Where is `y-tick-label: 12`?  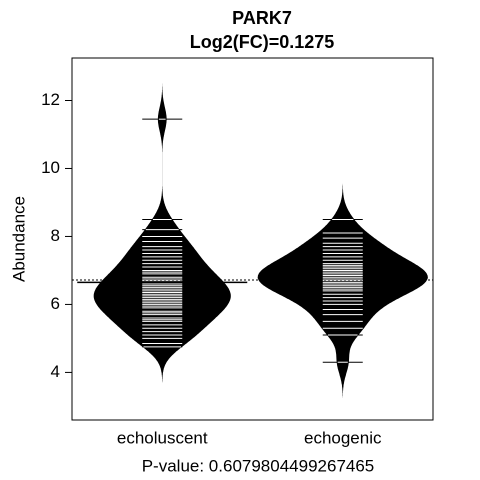
y-tick-label: 12 is located at coordinates (50, 99).